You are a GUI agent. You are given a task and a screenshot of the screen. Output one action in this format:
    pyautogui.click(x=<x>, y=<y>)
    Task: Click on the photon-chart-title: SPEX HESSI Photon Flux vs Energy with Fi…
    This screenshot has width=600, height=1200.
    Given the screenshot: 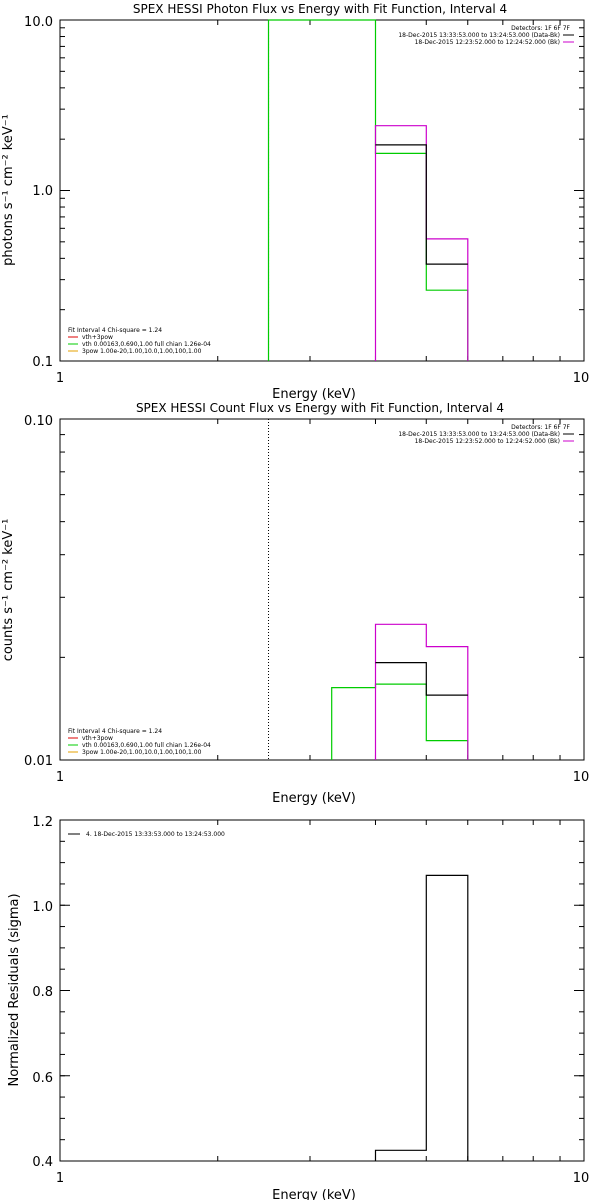 What is the action you would take?
    pyautogui.click(x=320, y=9)
    